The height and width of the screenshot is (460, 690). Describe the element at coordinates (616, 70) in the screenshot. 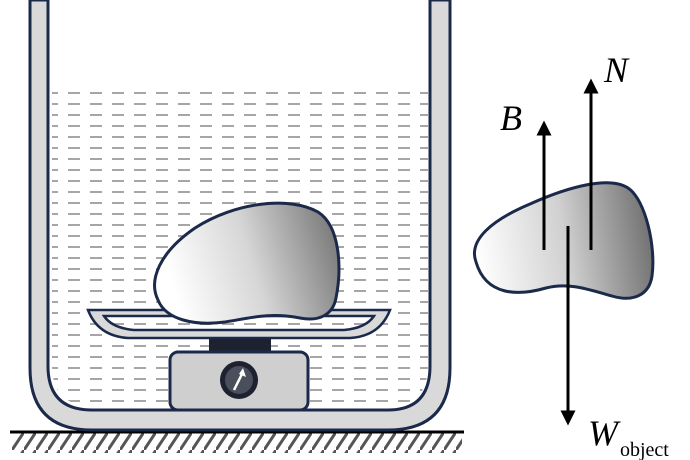

I see `normal-force-label: N` at that location.